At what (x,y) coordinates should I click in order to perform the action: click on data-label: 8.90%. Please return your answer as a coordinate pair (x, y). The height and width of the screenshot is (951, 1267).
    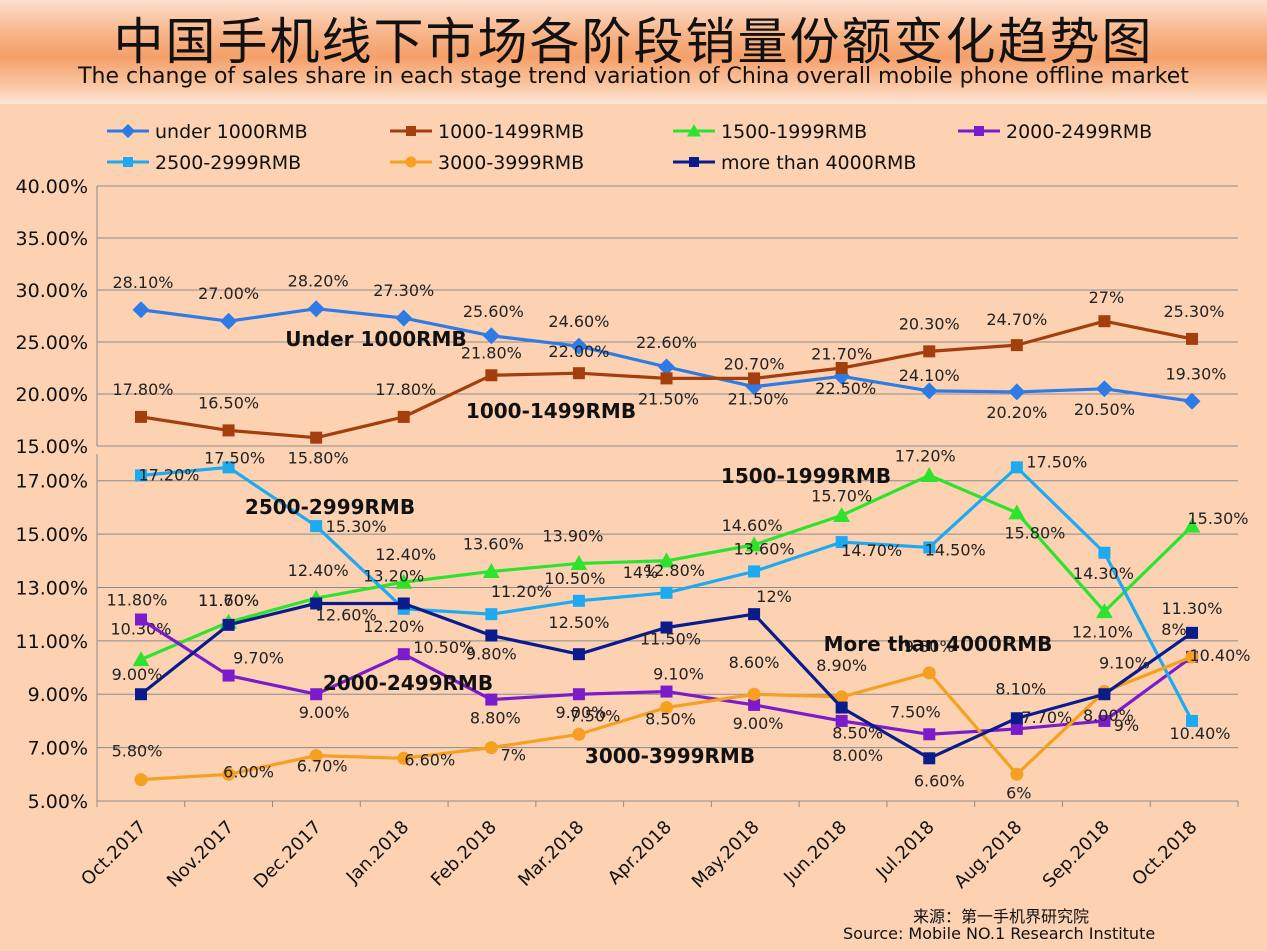
    Looking at the image, I should click on (841, 665).